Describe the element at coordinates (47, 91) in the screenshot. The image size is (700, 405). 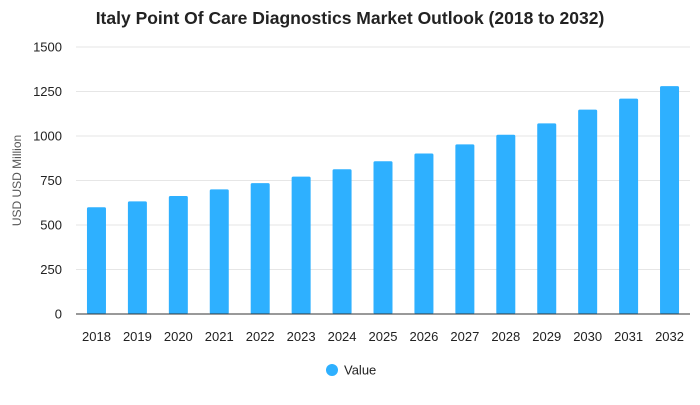
I see `y-tick-label: 1250` at that location.